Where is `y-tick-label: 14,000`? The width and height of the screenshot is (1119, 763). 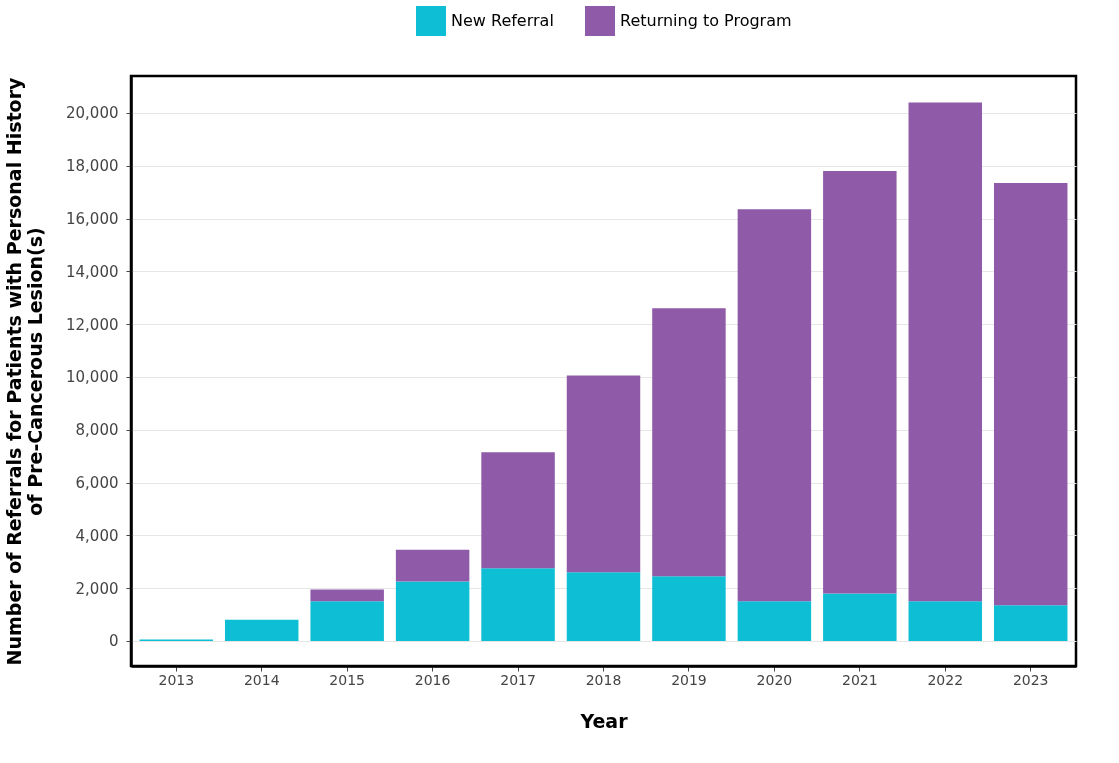
y-tick-label: 14,000 is located at coordinates (92, 271).